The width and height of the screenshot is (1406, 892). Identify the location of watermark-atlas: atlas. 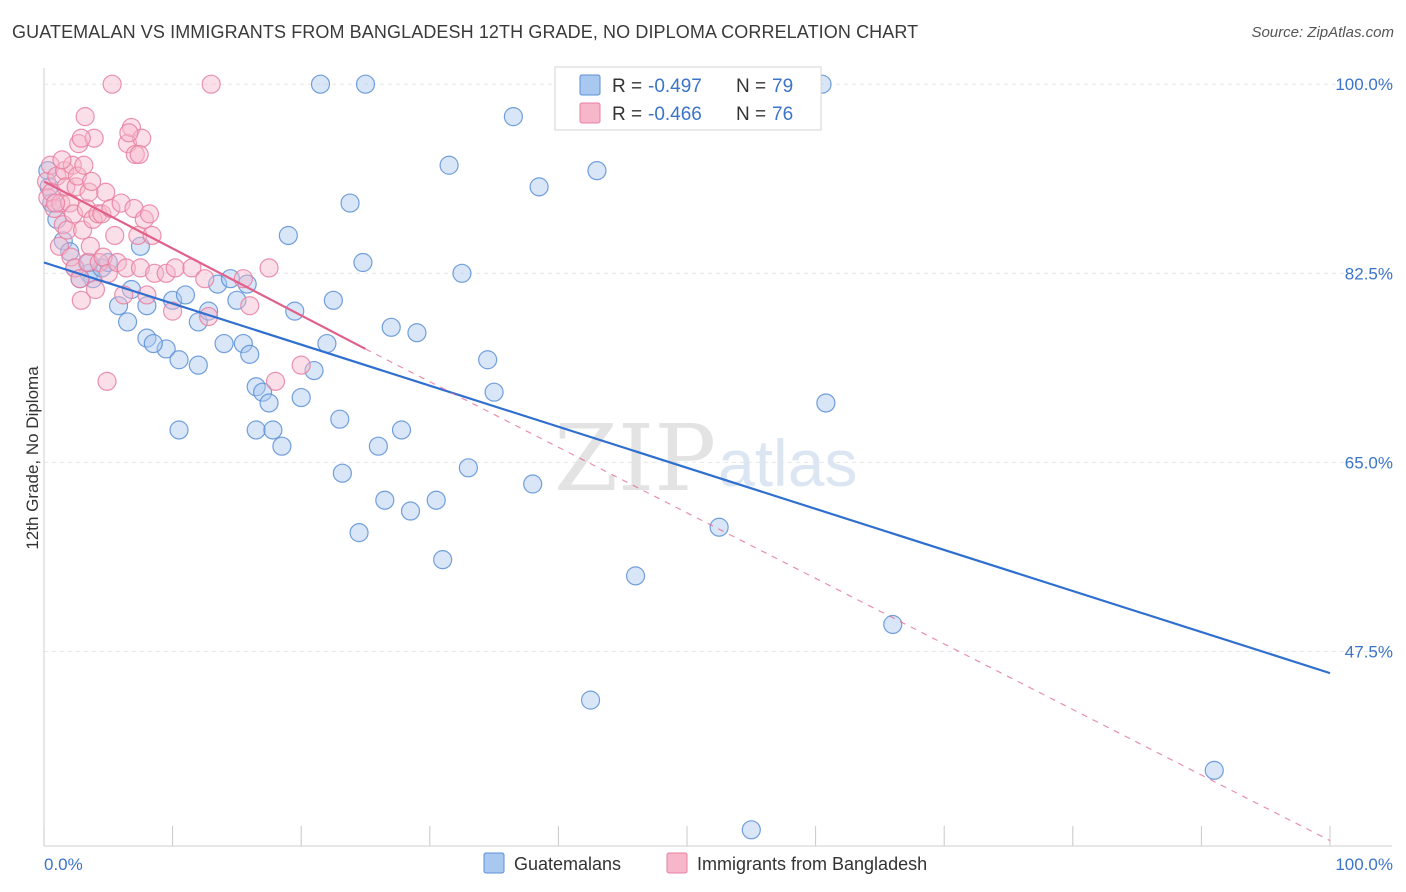
(787, 463).